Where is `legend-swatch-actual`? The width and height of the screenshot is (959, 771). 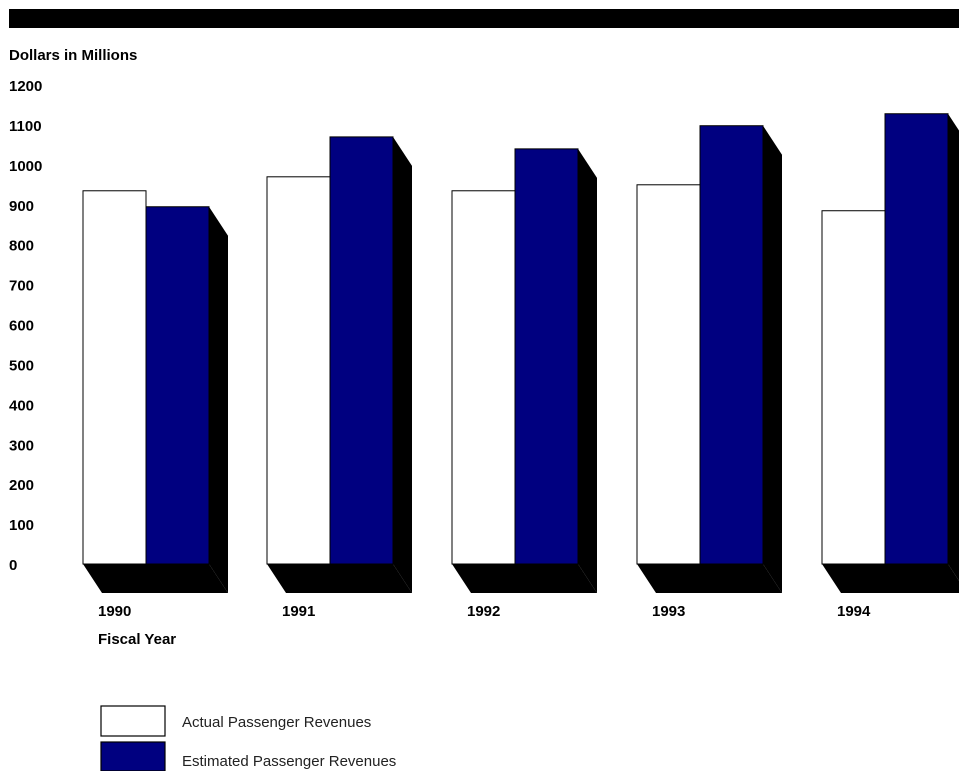 legend-swatch-actual is located at coordinates (133, 721).